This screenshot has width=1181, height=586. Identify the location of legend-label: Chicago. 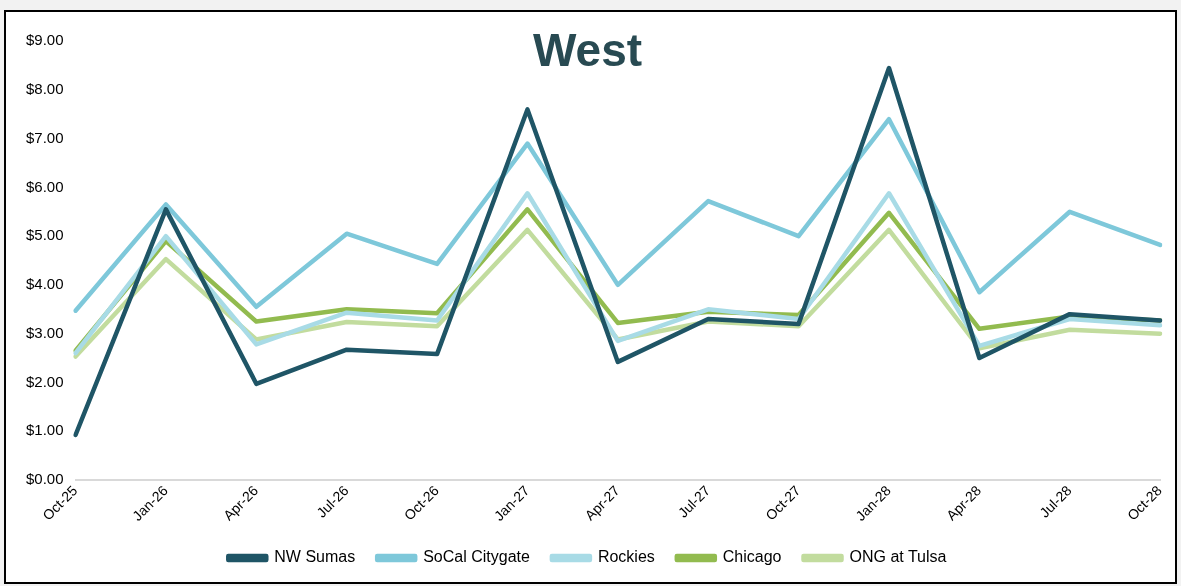
(752, 557).